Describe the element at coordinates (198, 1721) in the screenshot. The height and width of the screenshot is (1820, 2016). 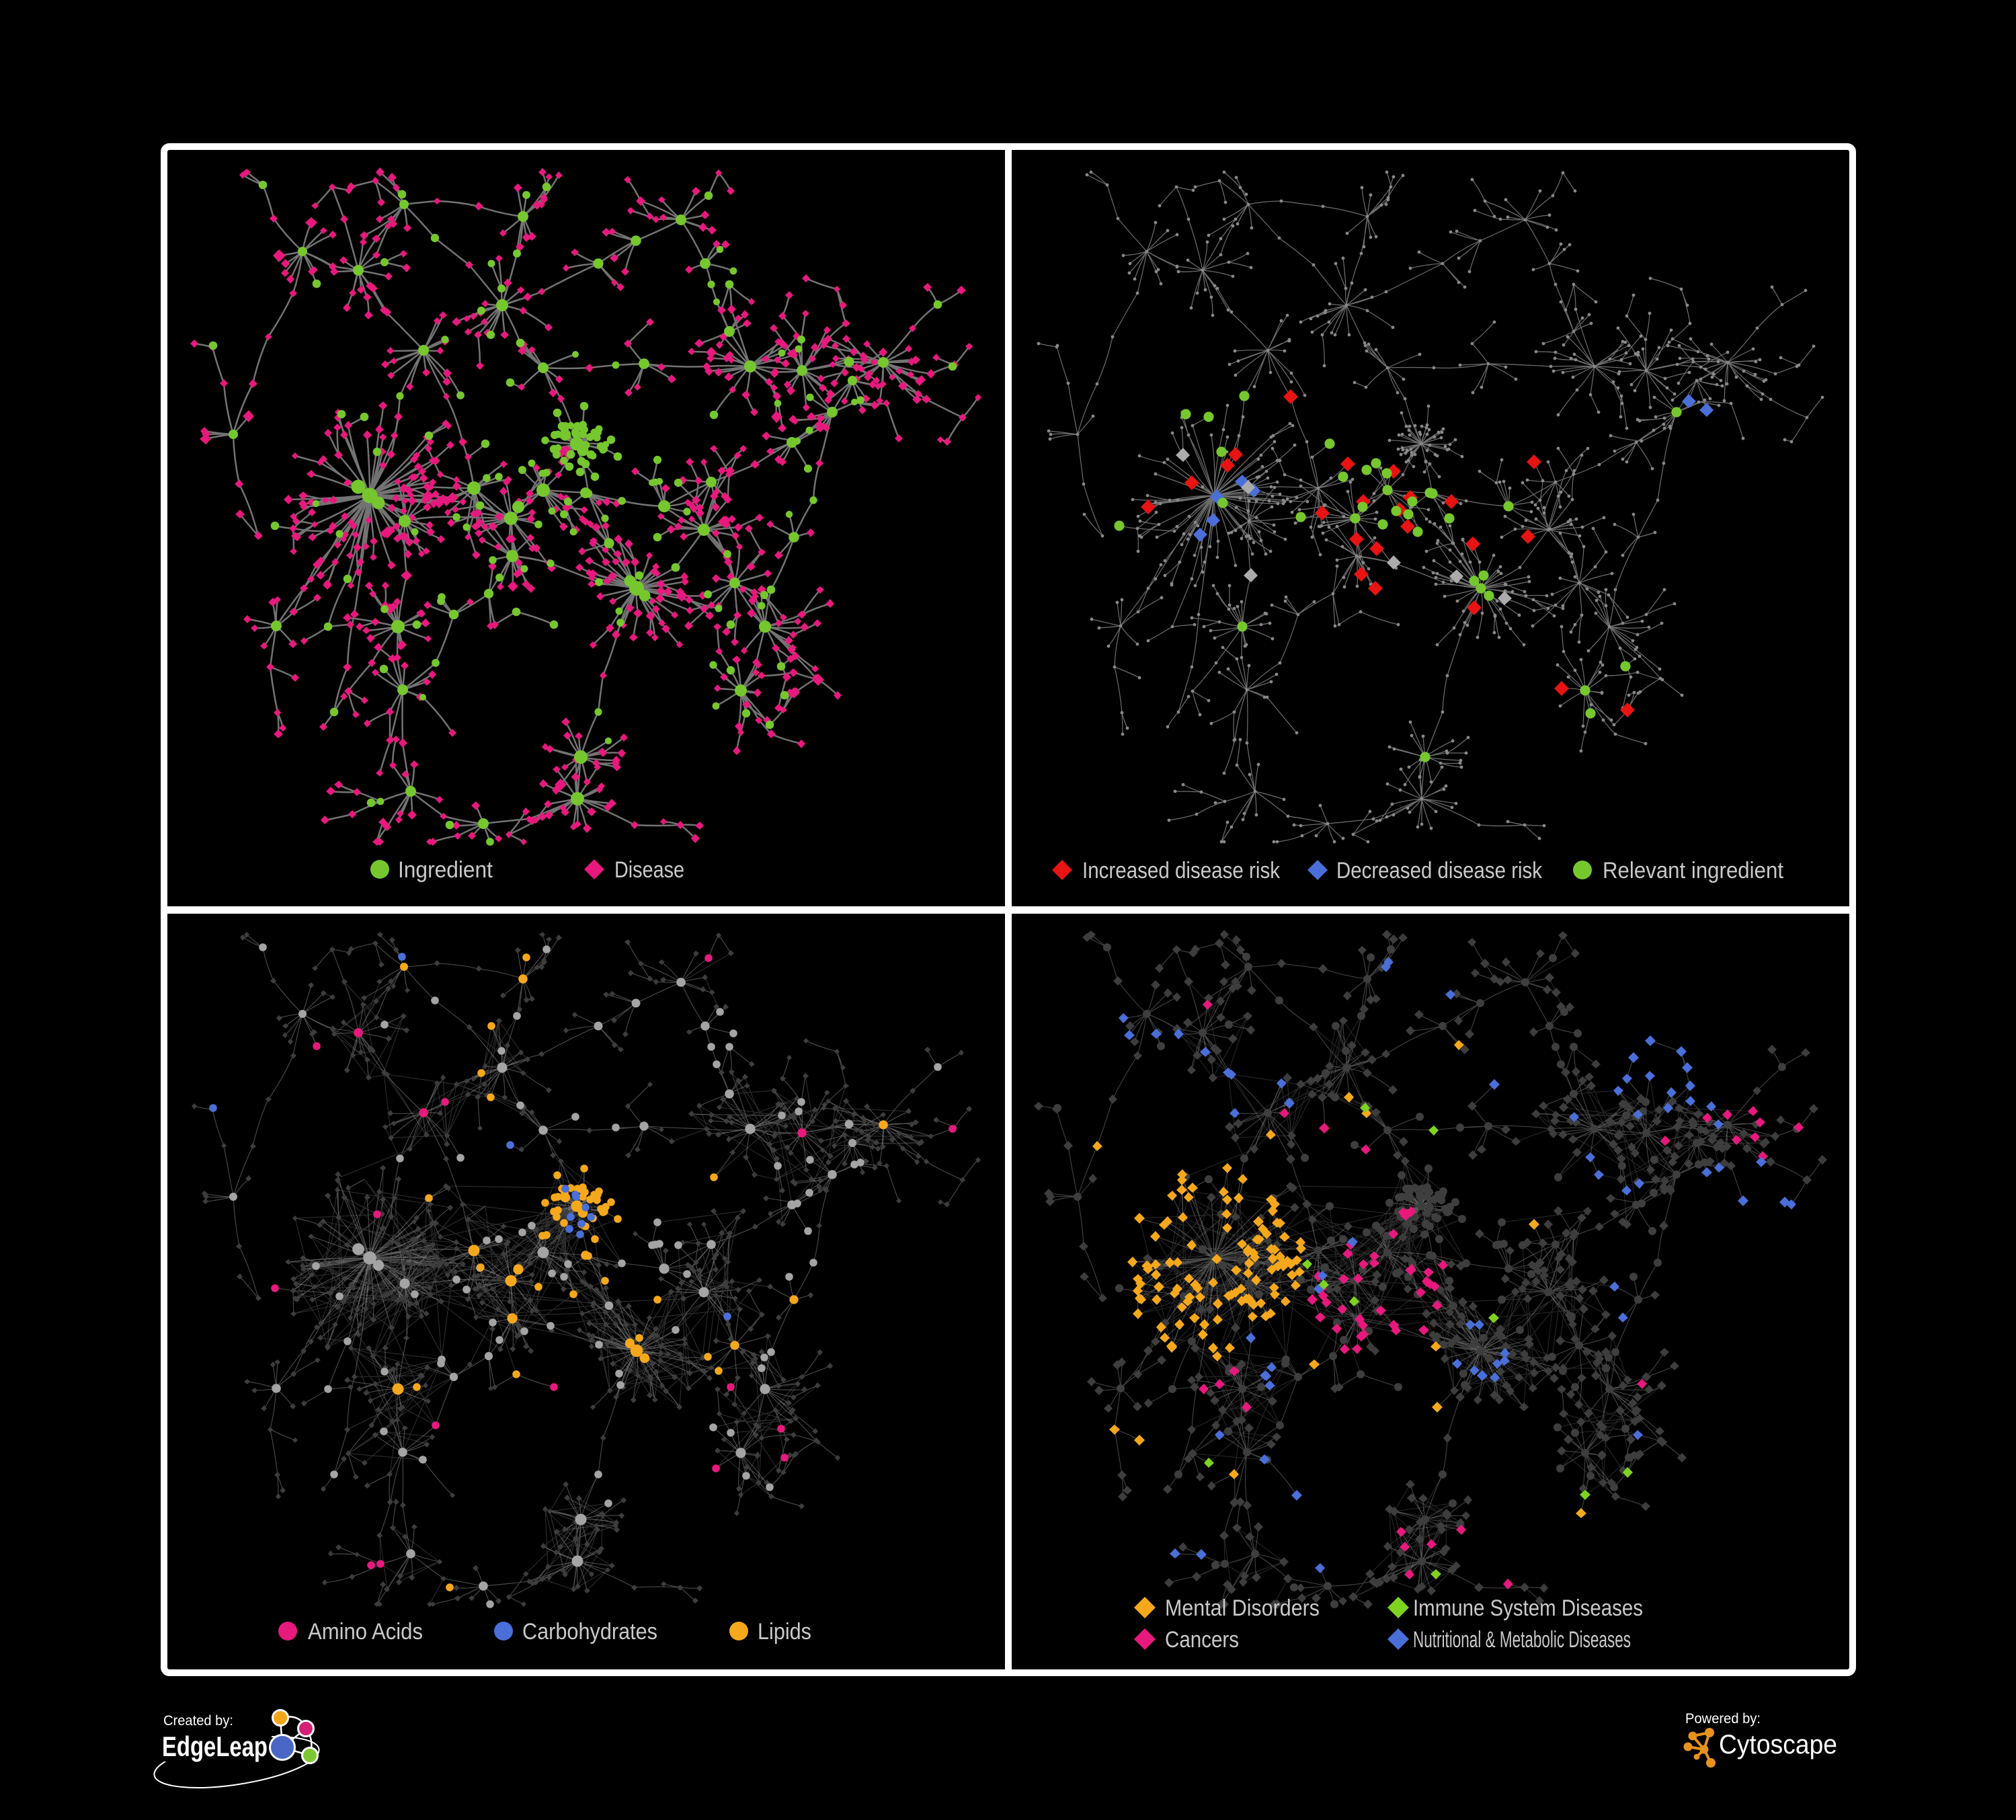
I see `svg-text: Created by:` at that location.